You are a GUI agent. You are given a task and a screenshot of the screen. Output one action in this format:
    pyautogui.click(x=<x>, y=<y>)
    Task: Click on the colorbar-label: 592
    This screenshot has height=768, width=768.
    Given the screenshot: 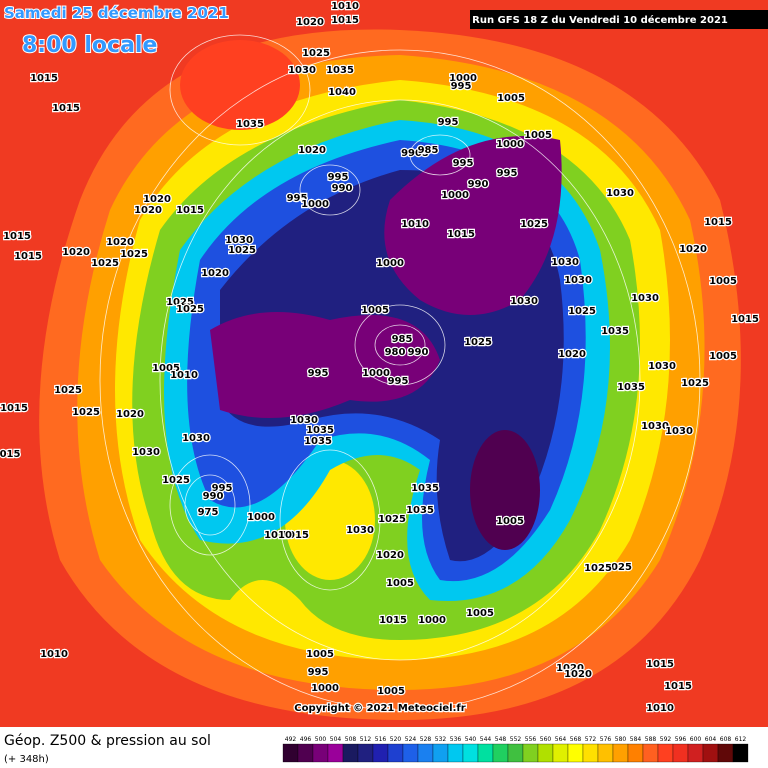 What is the action you would take?
    pyautogui.click(x=666, y=739)
    